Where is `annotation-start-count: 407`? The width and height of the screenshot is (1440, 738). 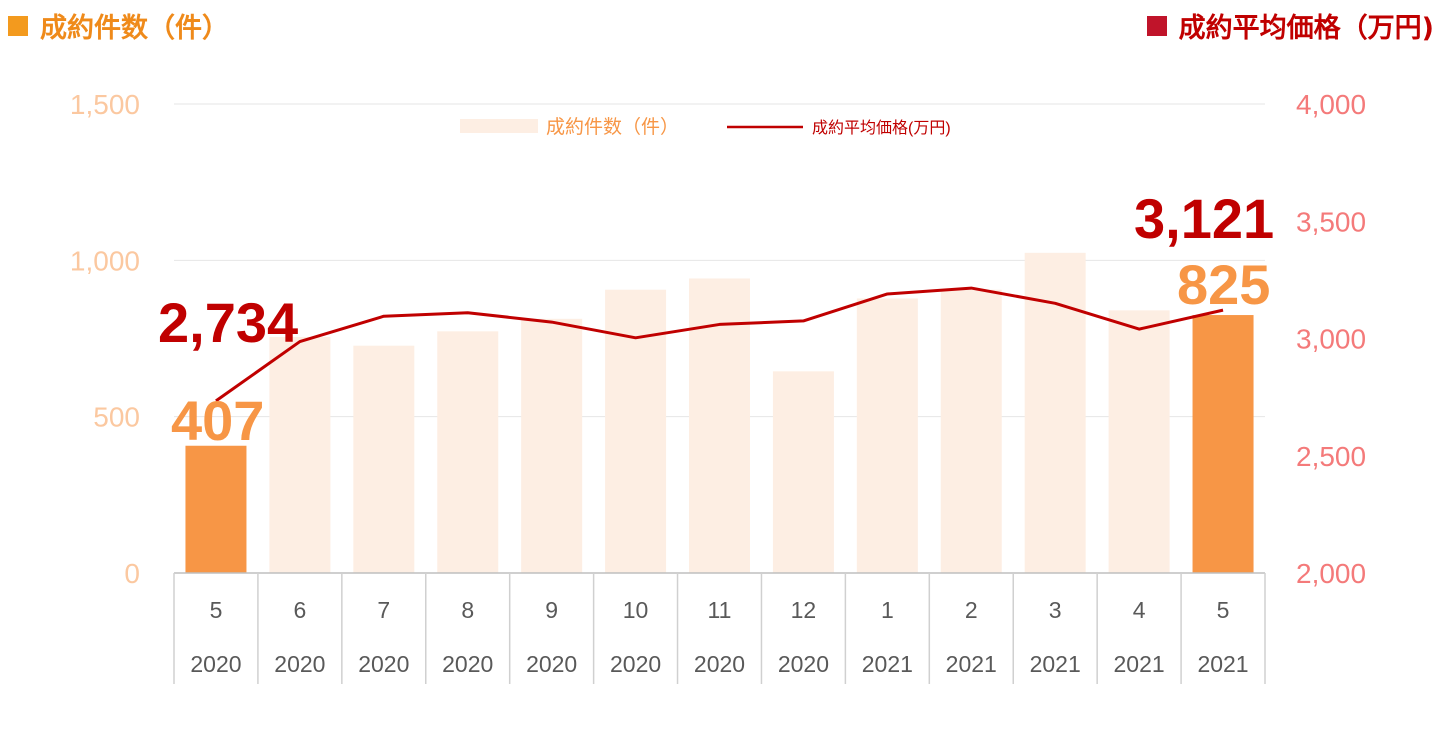 annotation-start-count: 407 is located at coordinates (217, 420).